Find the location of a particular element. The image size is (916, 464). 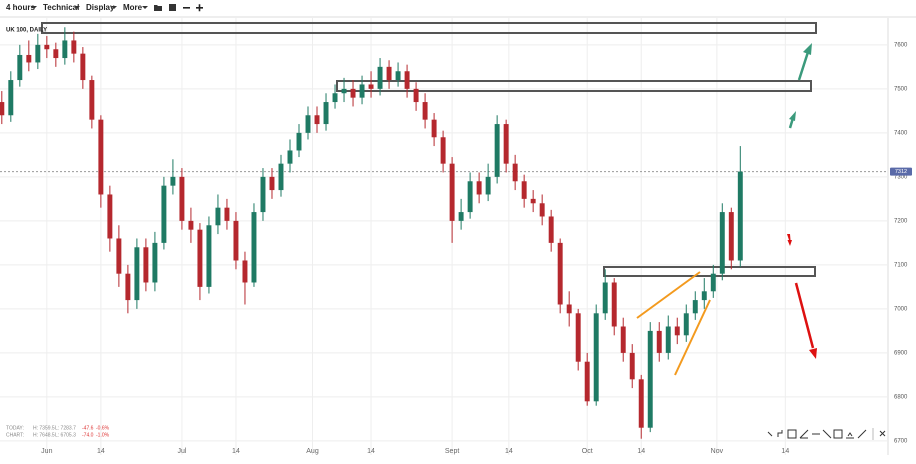

stat-text: H: 7359.5 is located at coordinates (44, 428).